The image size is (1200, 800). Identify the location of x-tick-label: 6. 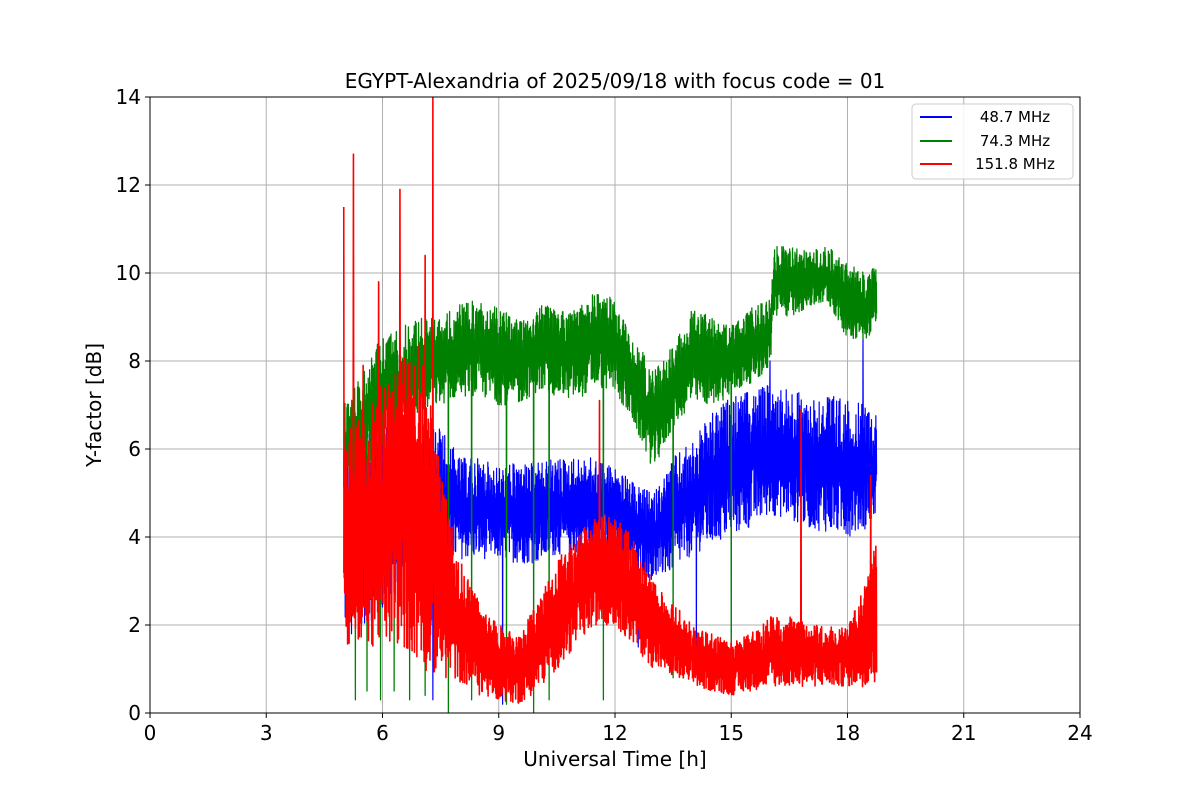
(382, 733).